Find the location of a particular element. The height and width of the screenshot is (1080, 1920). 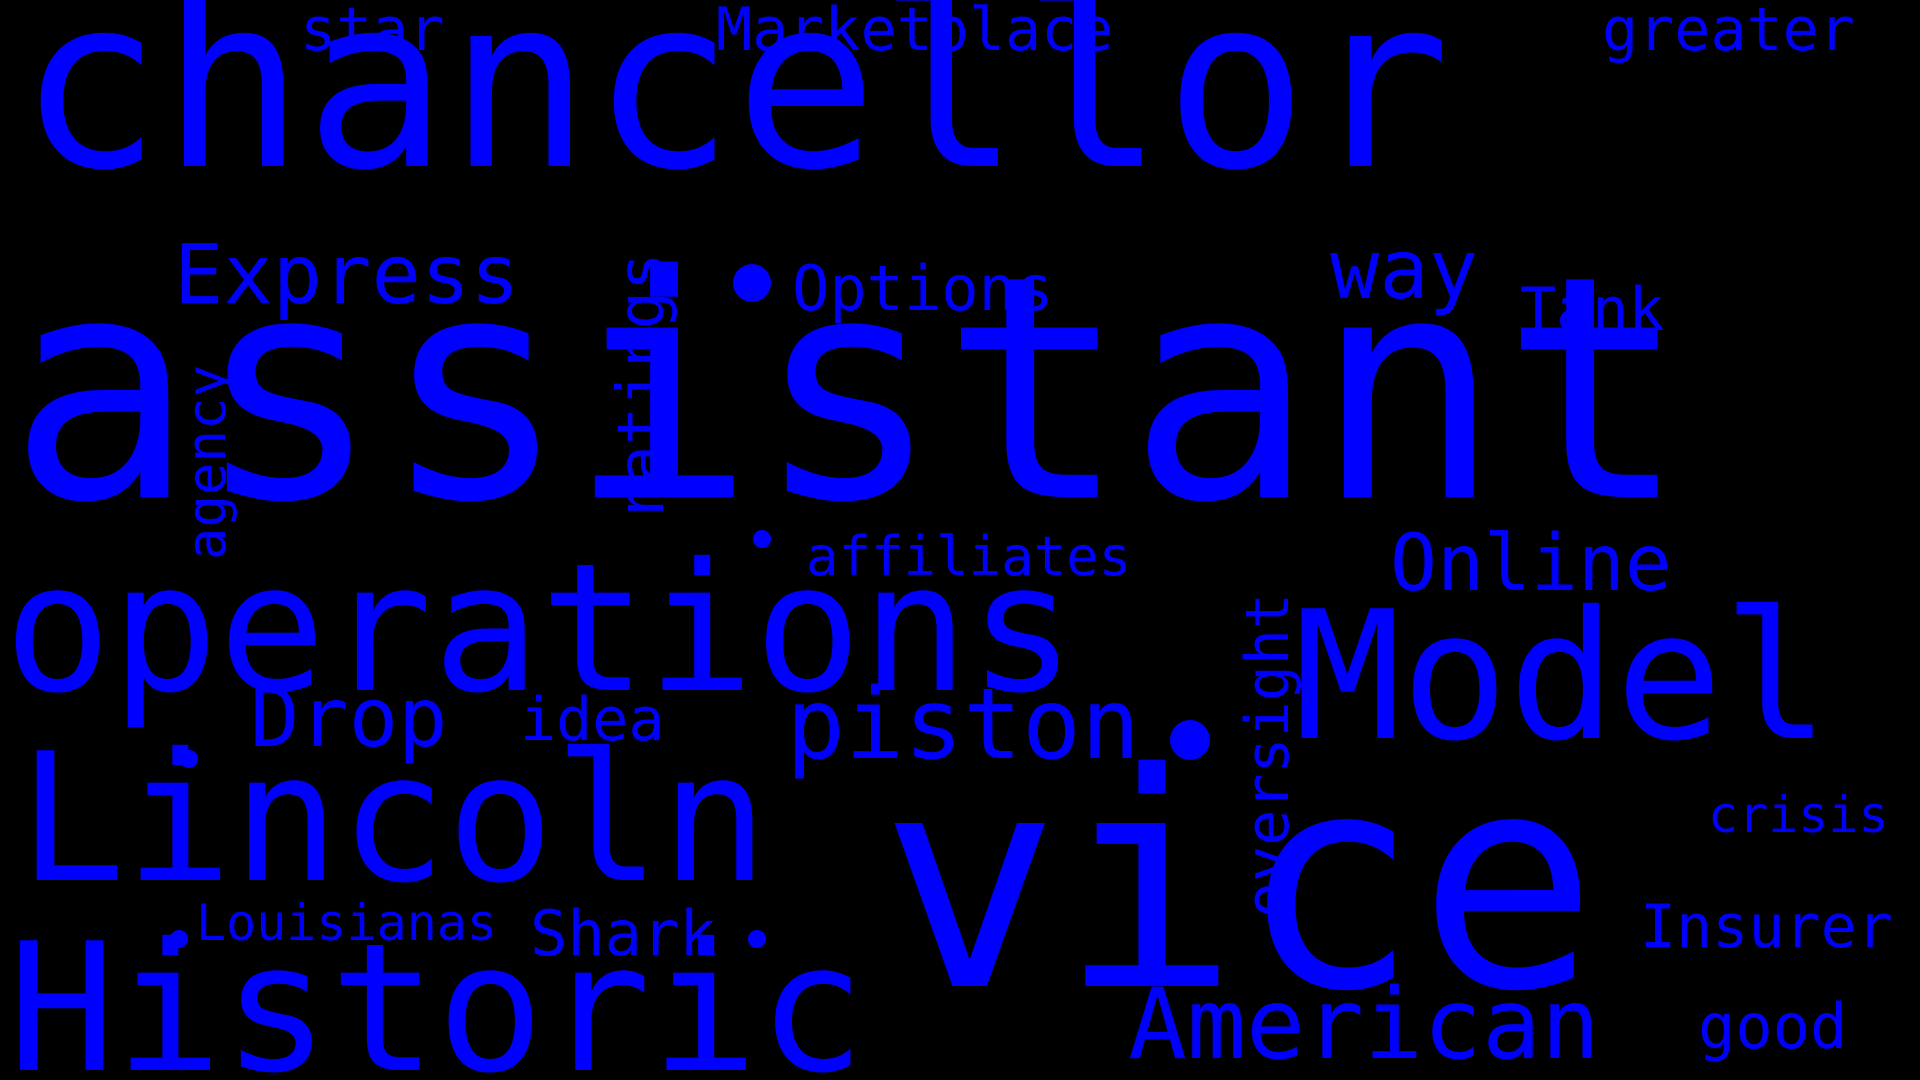

word-model: Model is located at coordinates (1562, 676).